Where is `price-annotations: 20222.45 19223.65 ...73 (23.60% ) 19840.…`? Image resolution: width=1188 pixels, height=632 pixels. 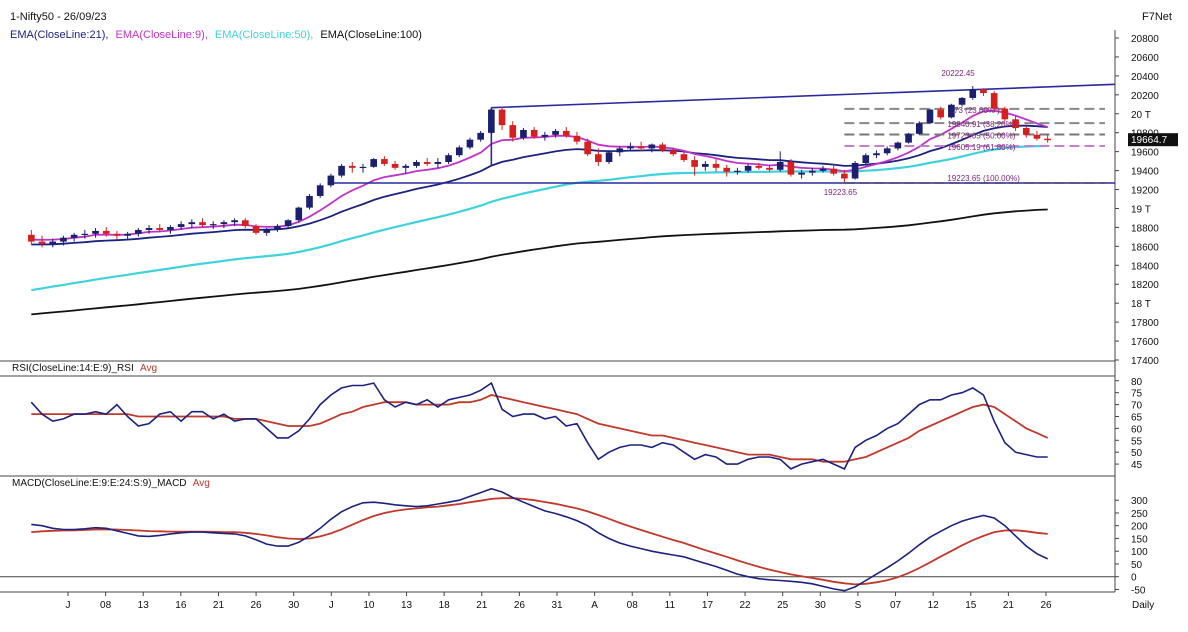 price-annotations: 20222.45 19223.65 ...73 (23.60% ) 19840.… is located at coordinates (922, 133).